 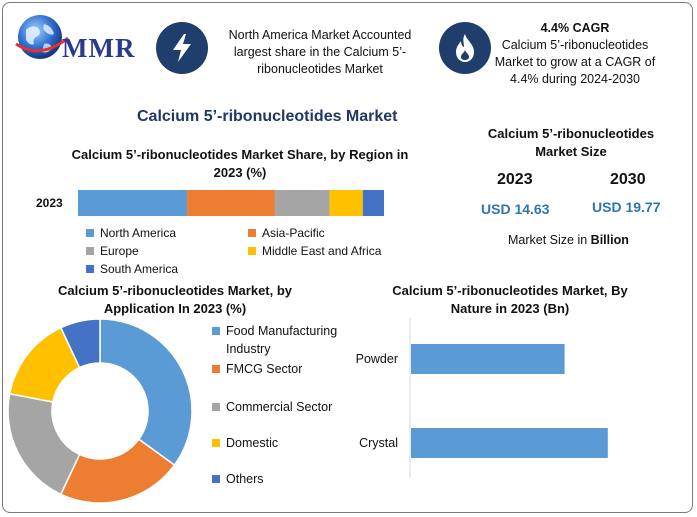 I want to click on region-chart-category-label: 2023, so click(x=49, y=203).